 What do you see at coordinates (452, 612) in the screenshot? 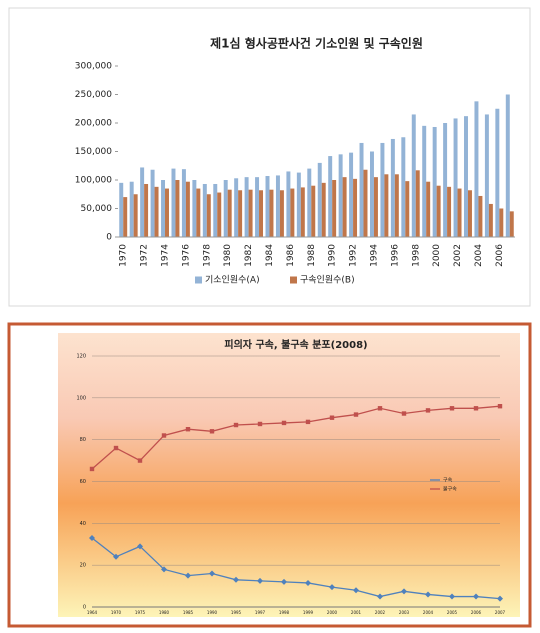
I see `x-tick-label: 2005` at bounding box center [452, 612].